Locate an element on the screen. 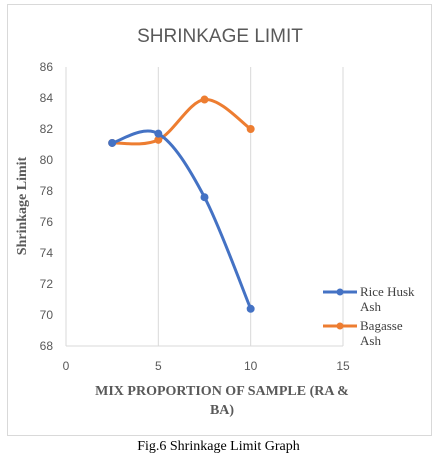 Image resolution: width=437 pixels, height=462 pixels. y-tick-label-76: 76 is located at coordinates (47, 222).